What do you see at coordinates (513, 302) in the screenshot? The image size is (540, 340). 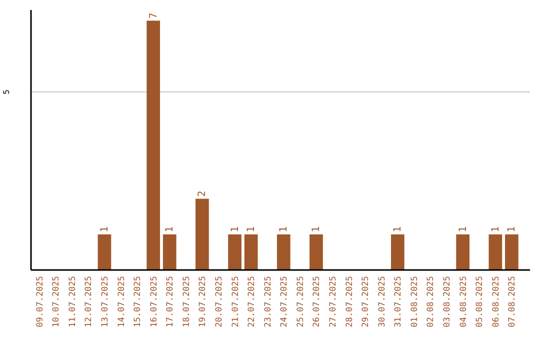 I see `x-tick-label: 07.08.2025` at bounding box center [513, 302].